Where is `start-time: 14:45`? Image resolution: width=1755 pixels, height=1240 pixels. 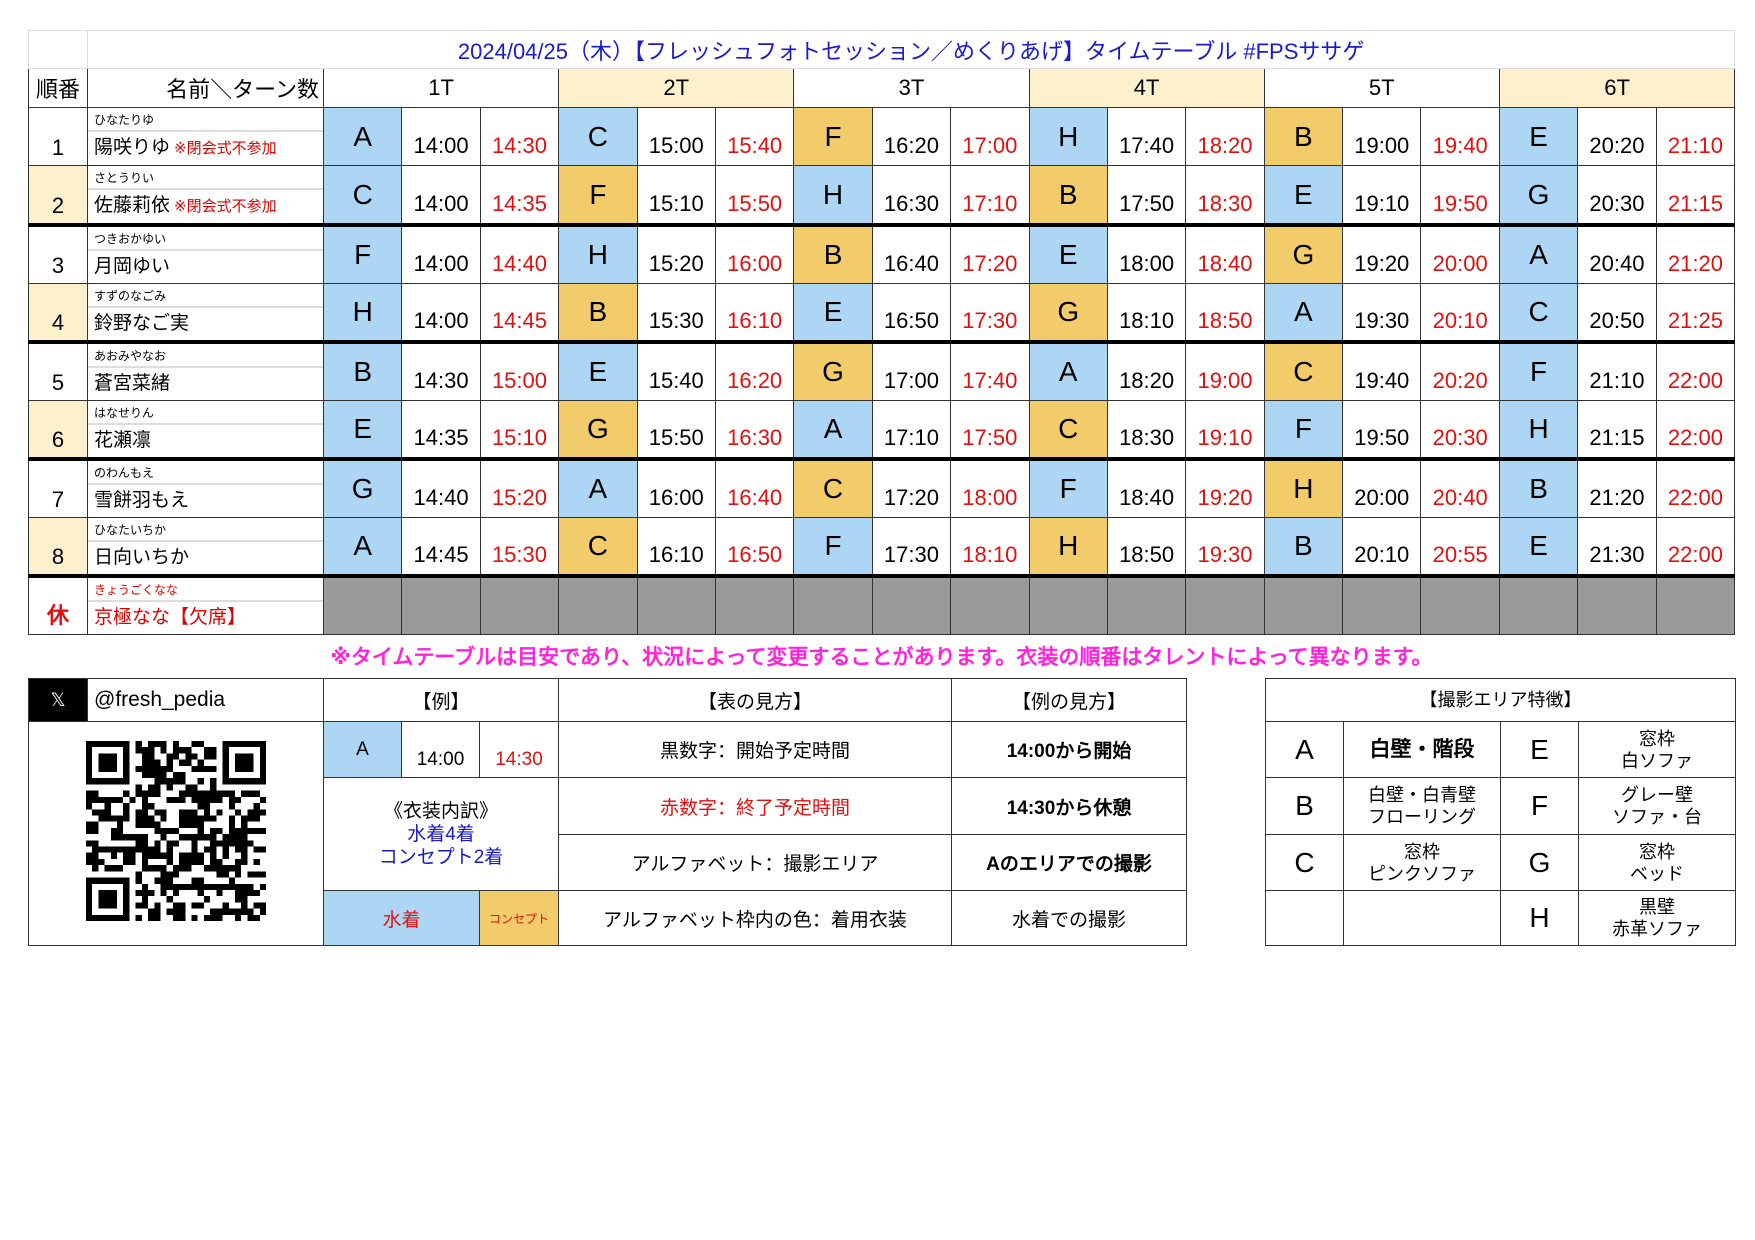 start-time: 14:45 is located at coordinates (441, 547).